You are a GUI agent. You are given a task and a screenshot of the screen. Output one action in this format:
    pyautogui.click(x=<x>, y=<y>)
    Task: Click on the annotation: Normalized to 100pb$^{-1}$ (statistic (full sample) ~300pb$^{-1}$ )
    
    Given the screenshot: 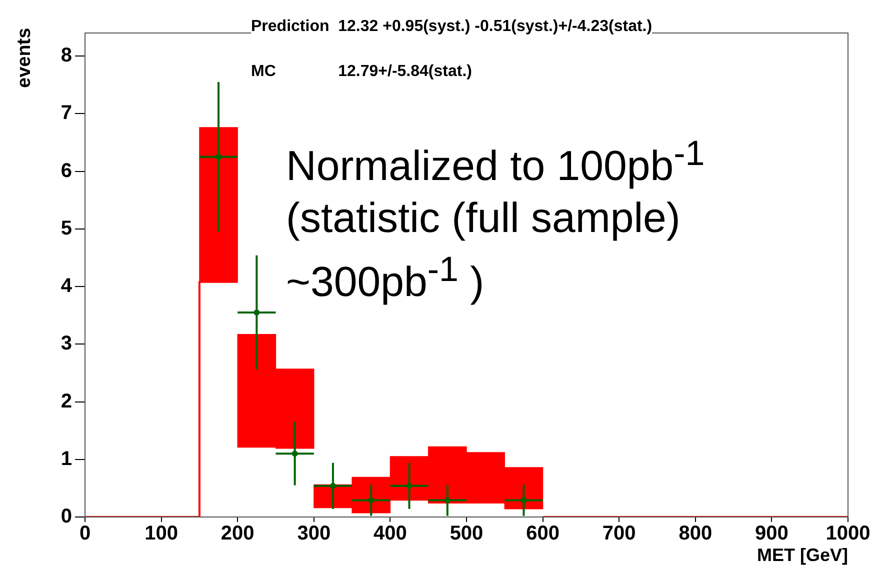 What is the action you would take?
    pyautogui.click(x=496, y=220)
    